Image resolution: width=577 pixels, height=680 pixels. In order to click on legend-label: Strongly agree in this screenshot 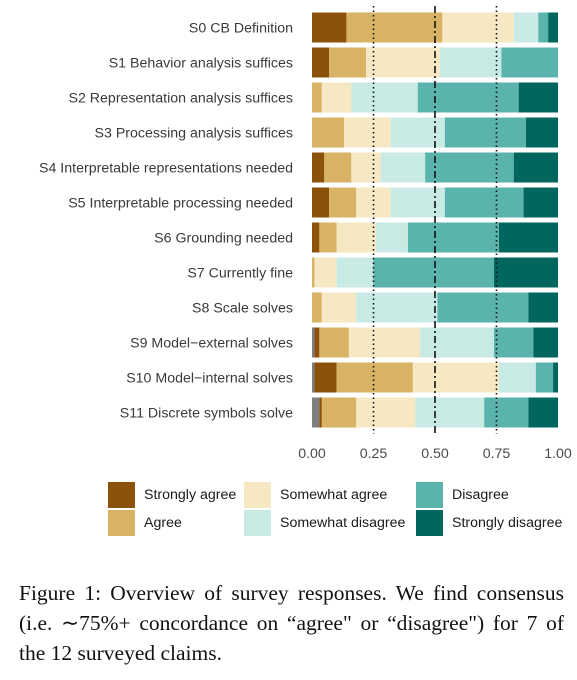, I will do `click(190, 495)`.